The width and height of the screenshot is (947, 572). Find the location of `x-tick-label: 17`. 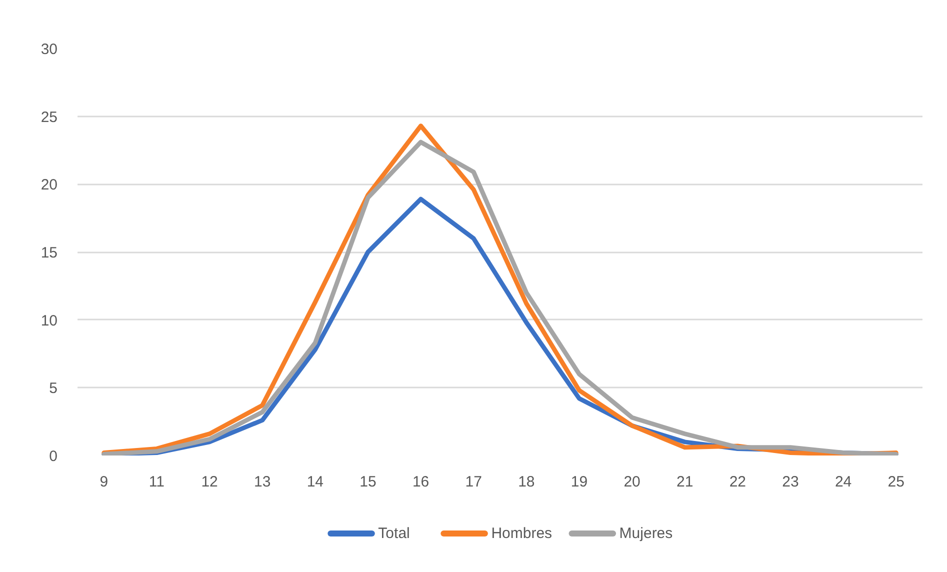

x-tick-label: 17 is located at coordinates (473, 482).